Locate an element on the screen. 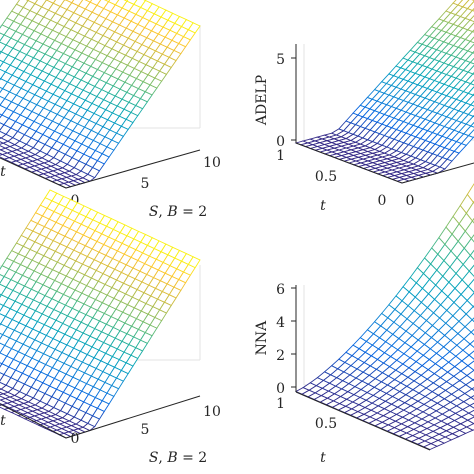 This screenshot has width=474, height=474. z-tick-label: 6 is located at coordinates (280, 290).